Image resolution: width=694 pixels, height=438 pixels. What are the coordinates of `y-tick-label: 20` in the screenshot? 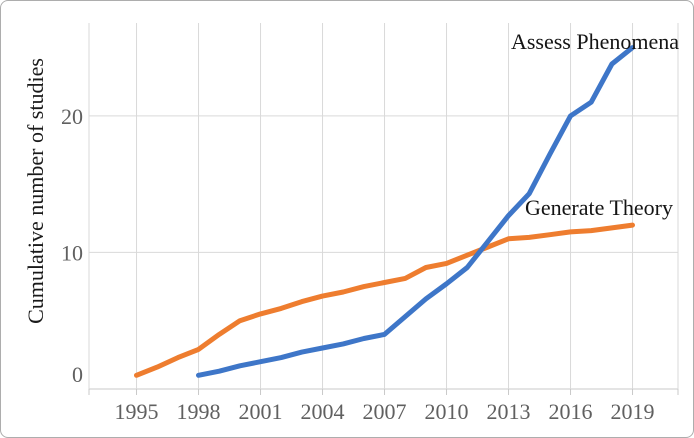 It's located at (72, 116).